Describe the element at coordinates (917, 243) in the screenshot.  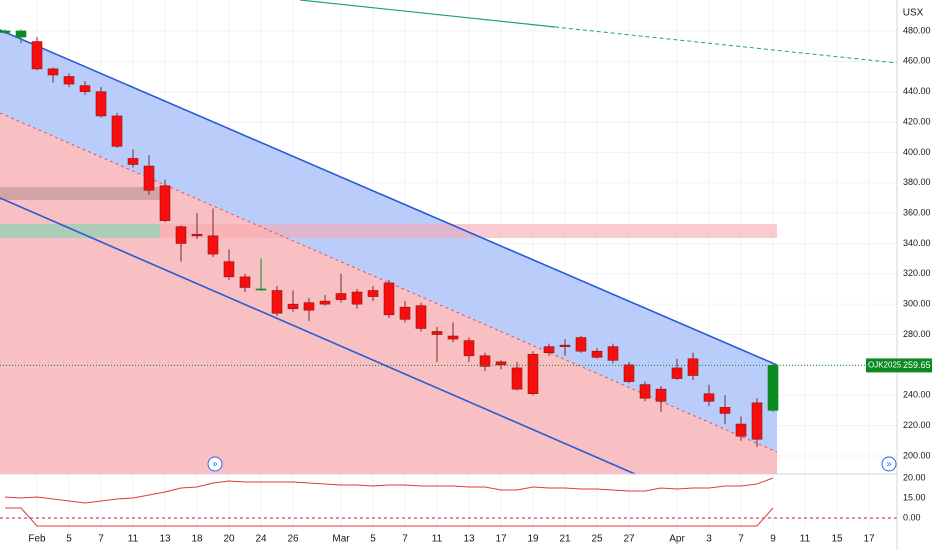
I see `y-tick-label: 340.00` at that location.